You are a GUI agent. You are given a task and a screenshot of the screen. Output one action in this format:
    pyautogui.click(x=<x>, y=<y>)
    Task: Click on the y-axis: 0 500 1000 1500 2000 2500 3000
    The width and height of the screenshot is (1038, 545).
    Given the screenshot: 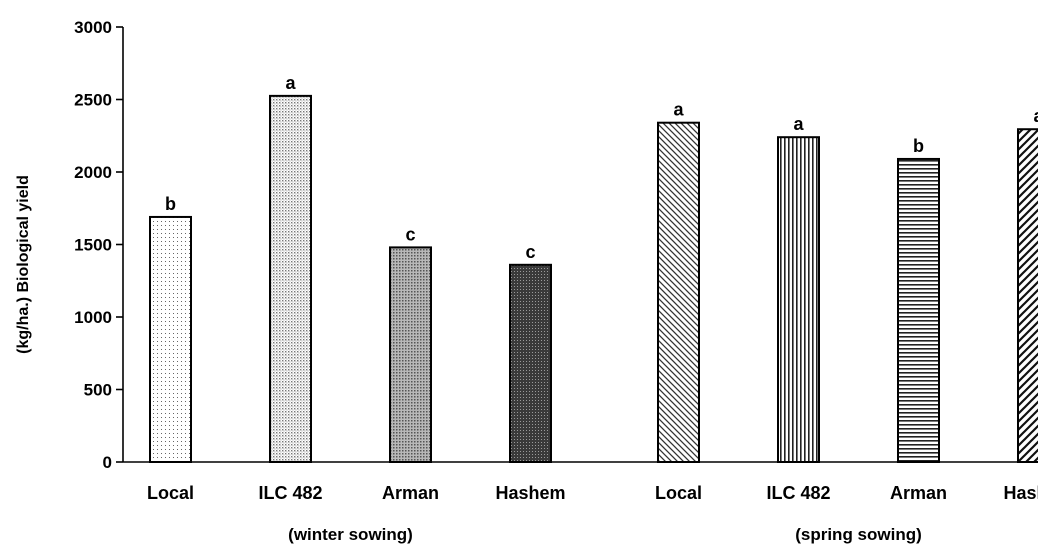 What is the action you would take?
    pyautogui.click(x=98, y=245)
    